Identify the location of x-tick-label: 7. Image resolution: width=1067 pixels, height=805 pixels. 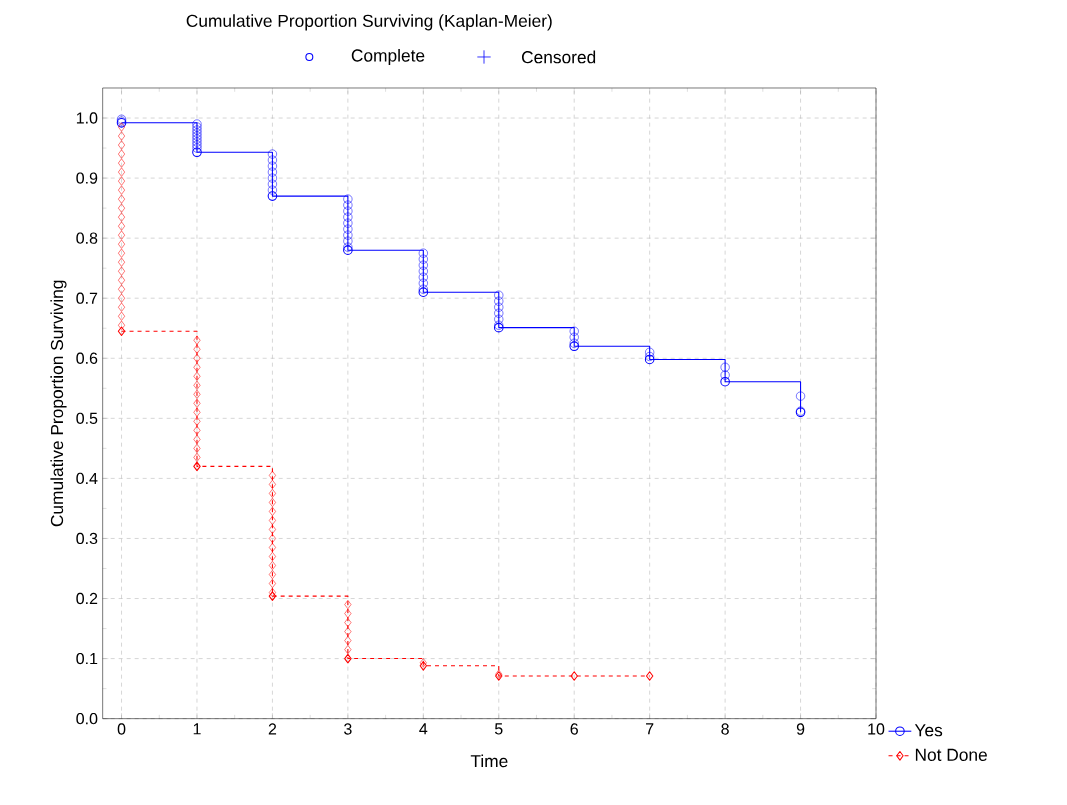
(650, 729).